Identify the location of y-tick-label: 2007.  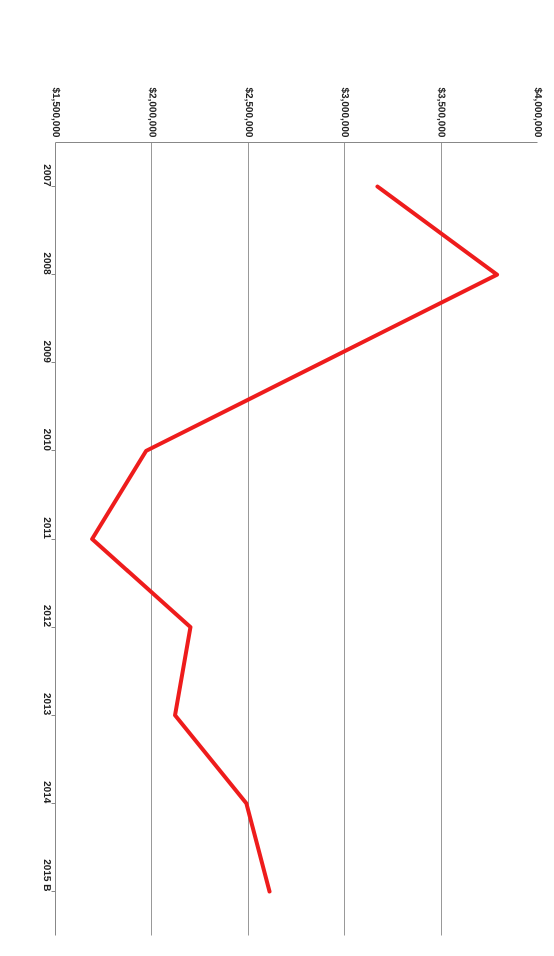
(46, 175).